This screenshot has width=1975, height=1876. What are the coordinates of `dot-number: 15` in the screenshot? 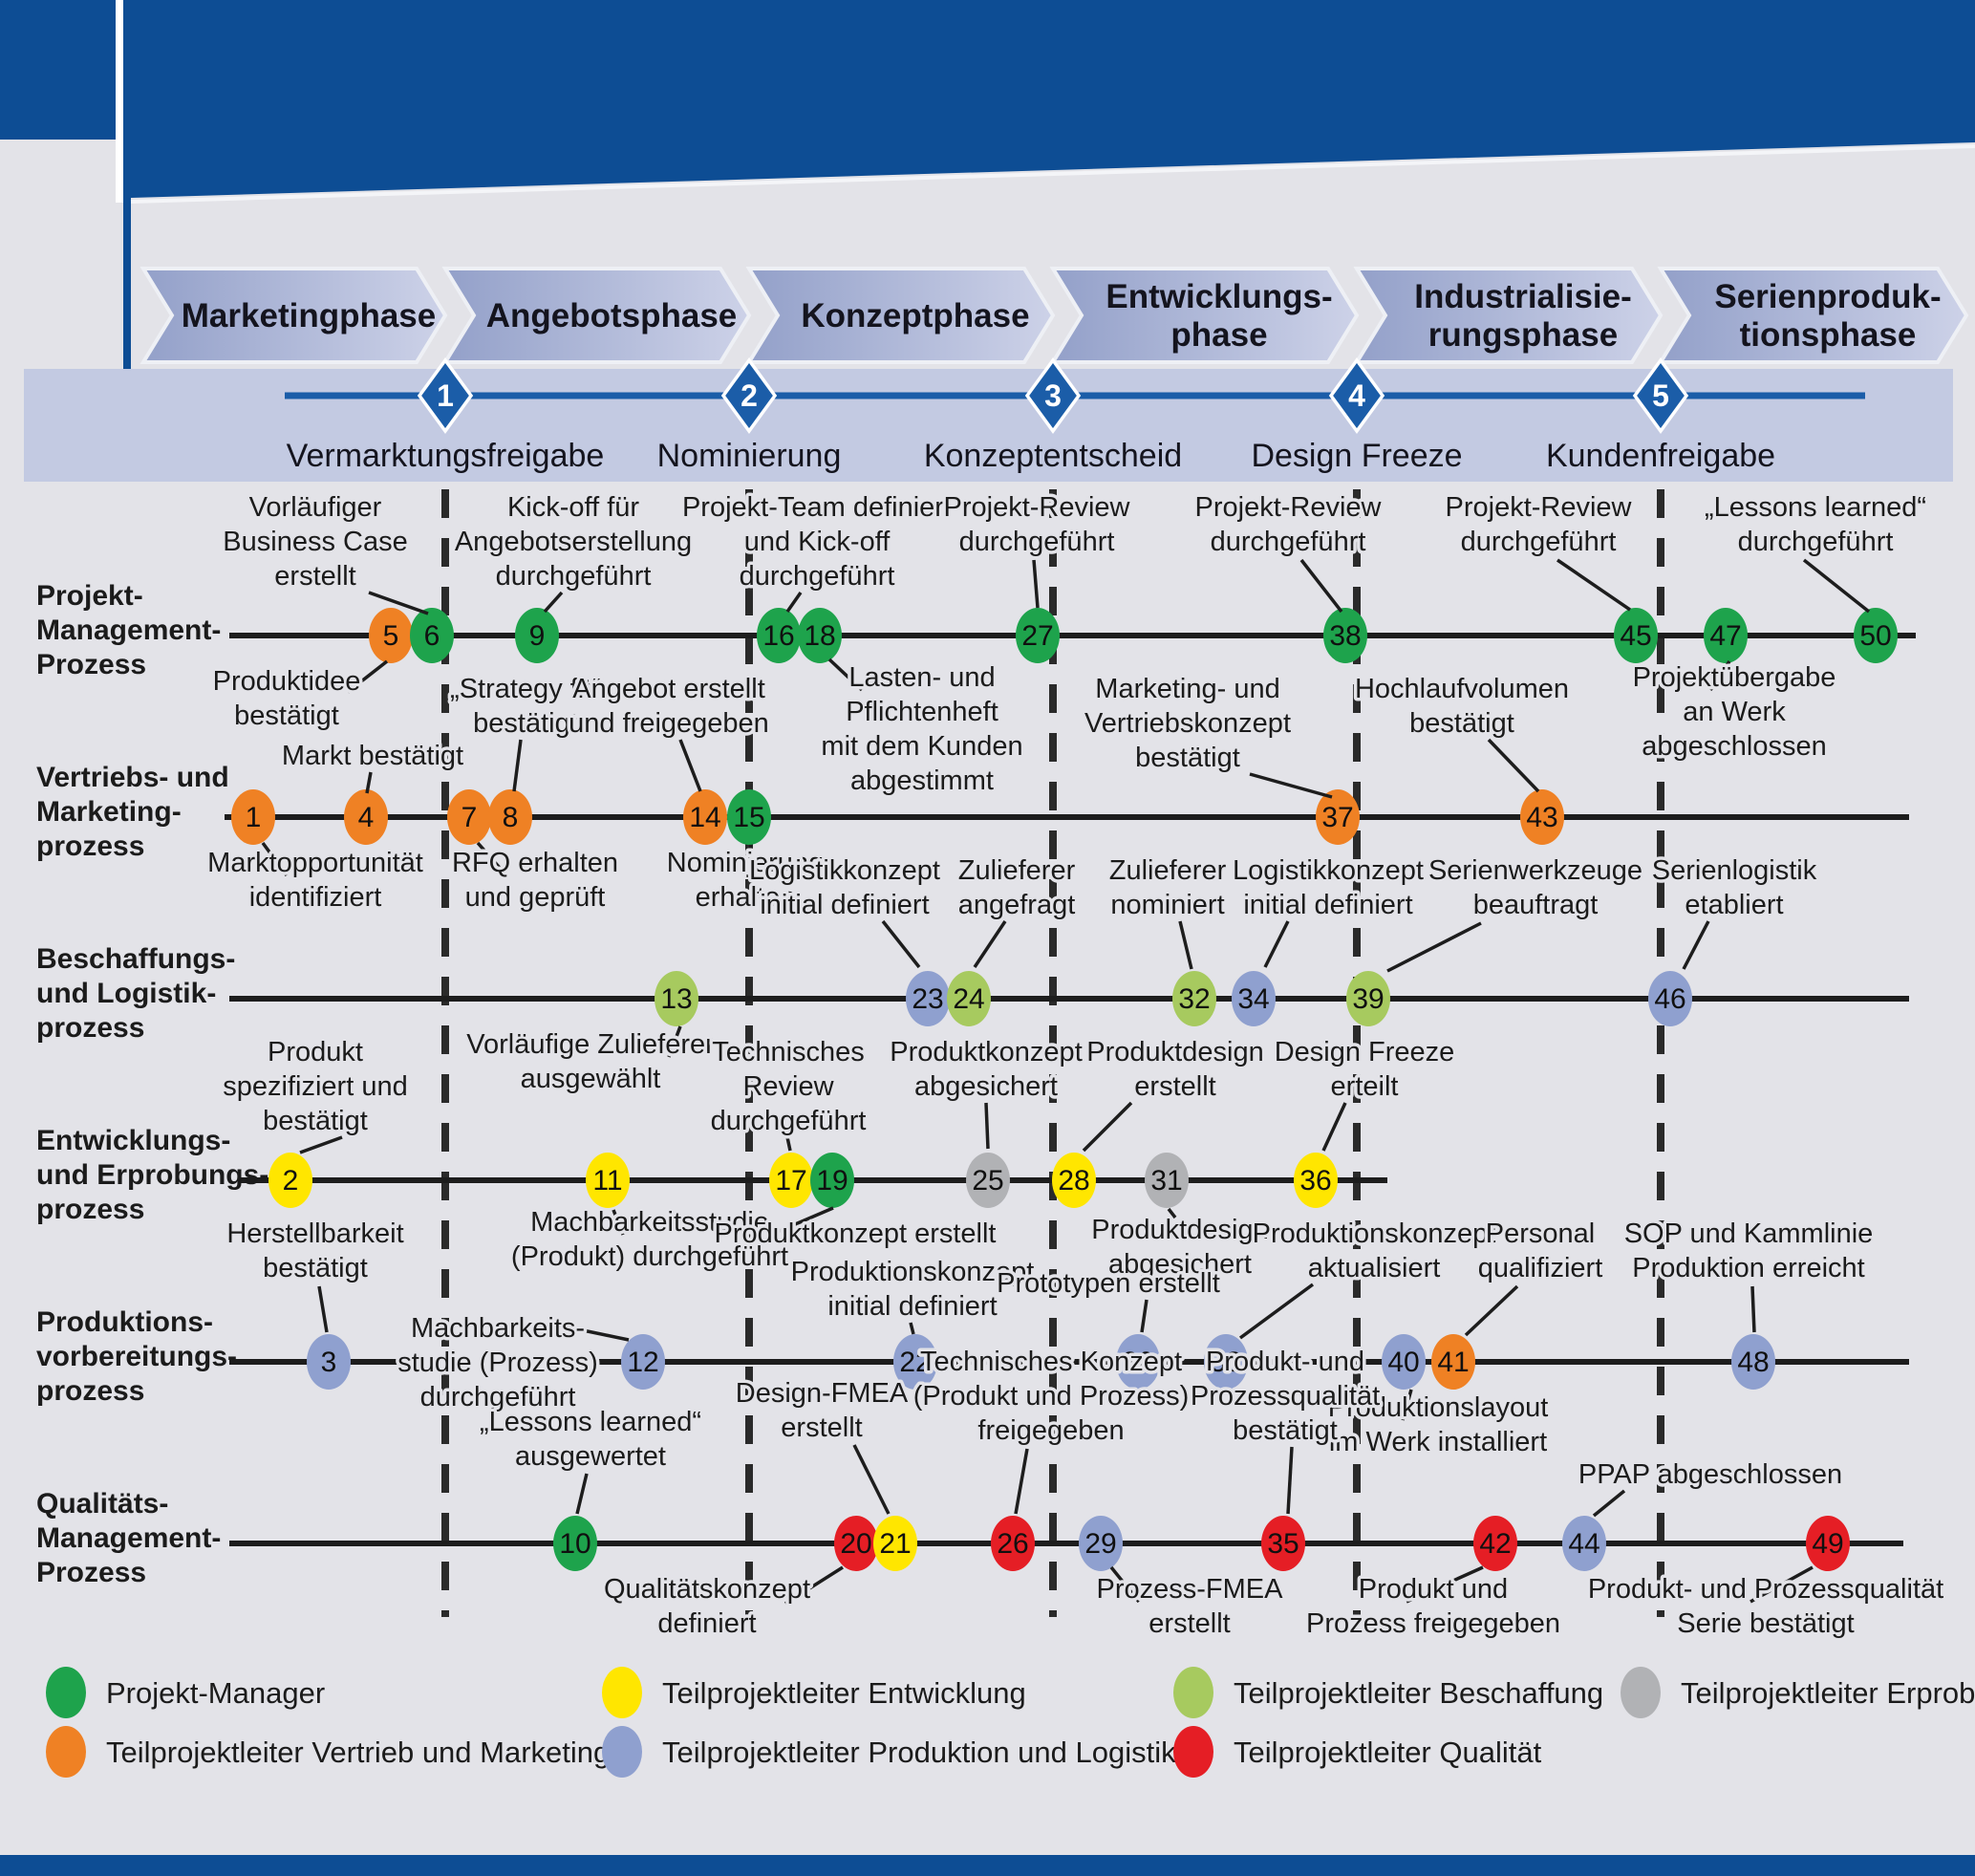 It's located at (748, 817).